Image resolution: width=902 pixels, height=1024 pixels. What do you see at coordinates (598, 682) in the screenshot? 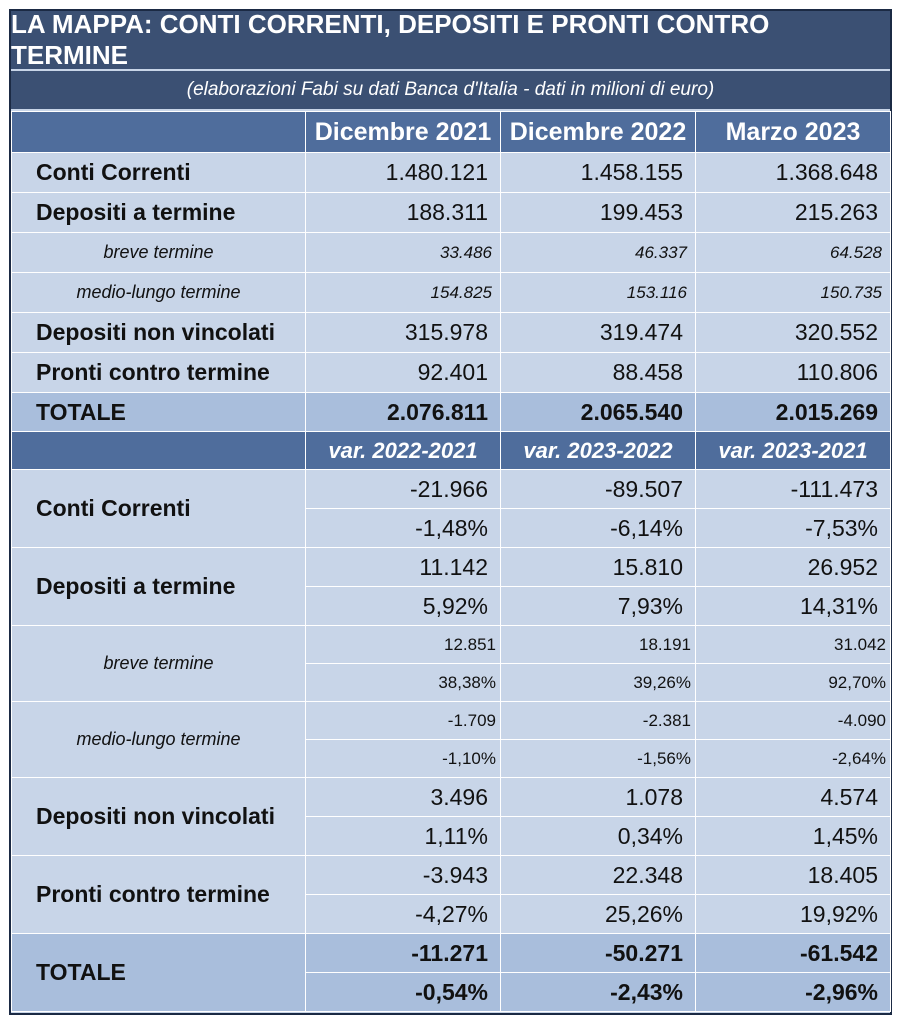
I see `cell-percent: 39,26%` at bounding box center [598, 682].